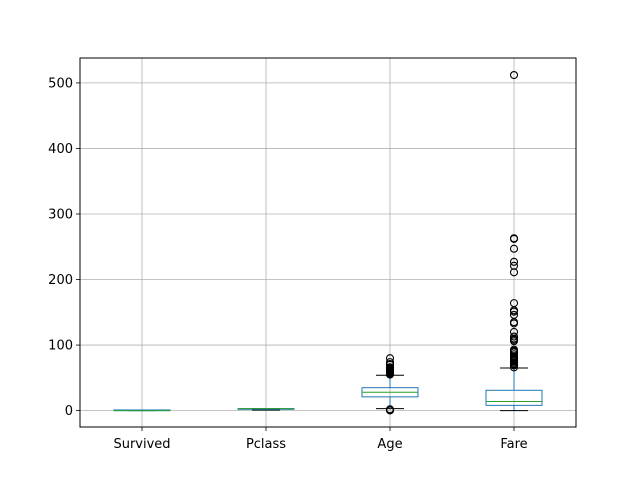 This screenshot has height=480, width=640. What do you see at coordinates (513, 444) in the screenshot?
I see `x-tick-label: Fare` at bounding box center [513, 444].